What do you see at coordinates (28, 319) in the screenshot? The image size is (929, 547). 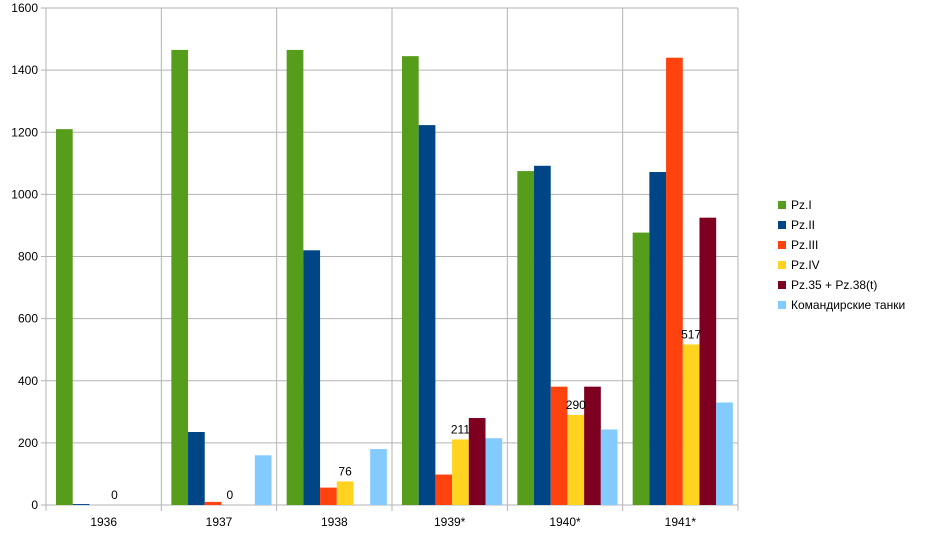 I see `y-tick-label: 600` at bounding box center [28, 319].